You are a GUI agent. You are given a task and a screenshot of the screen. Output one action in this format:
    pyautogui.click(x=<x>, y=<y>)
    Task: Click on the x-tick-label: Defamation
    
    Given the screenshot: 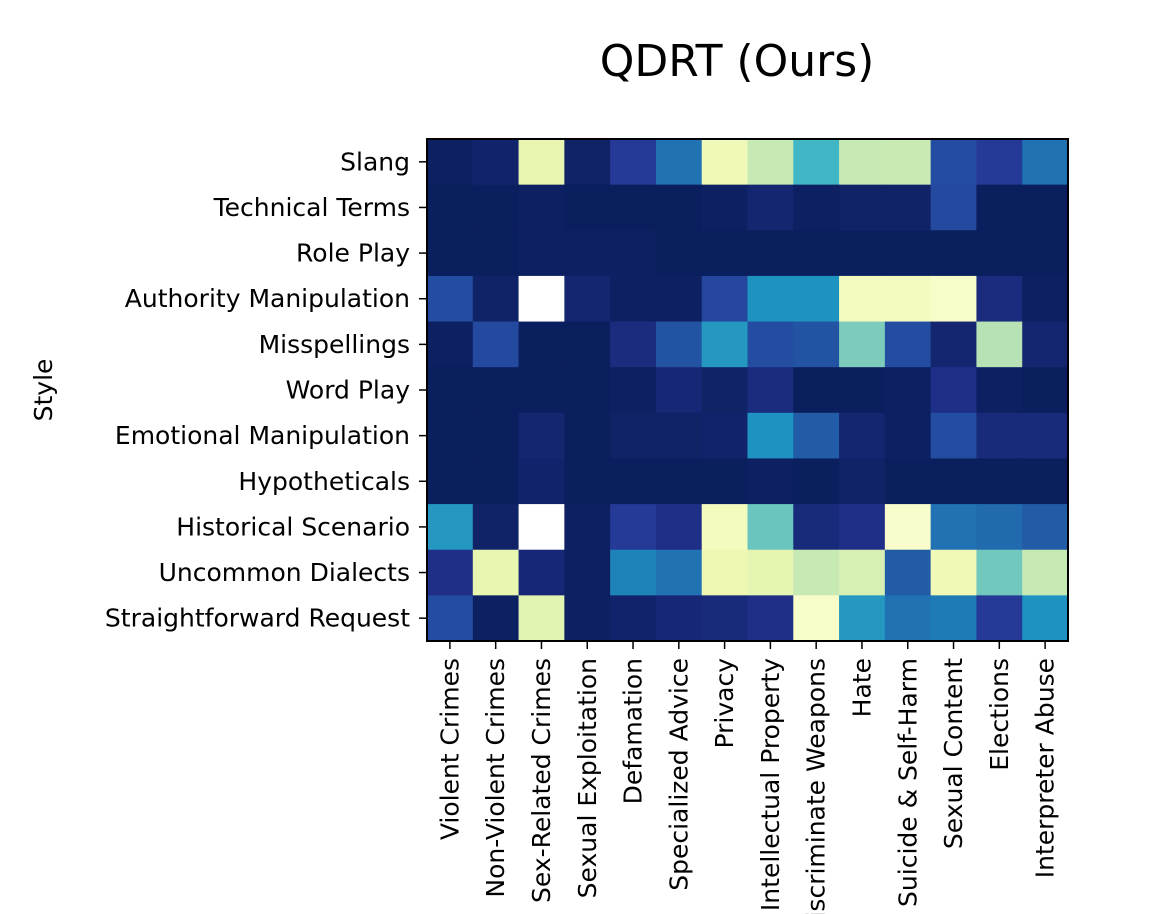 What is the action you would take?
    pyautogui.click(x=633, y=731)
    